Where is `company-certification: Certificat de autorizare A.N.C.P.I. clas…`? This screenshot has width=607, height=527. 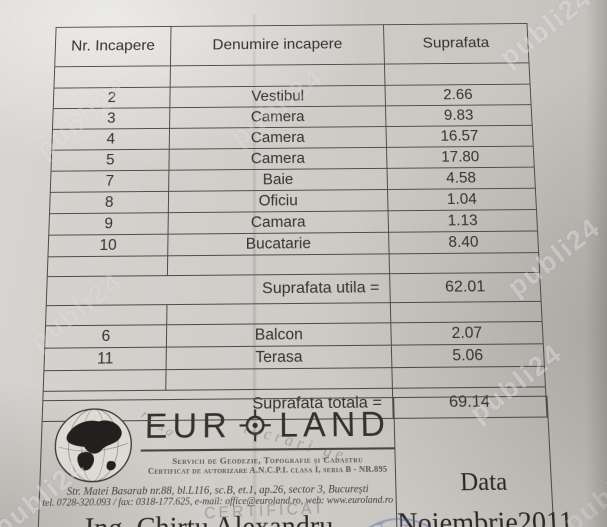
company-certification: Certificat de autorizare A.N.C.P.I. clas… is located at coordinates (267, 470).